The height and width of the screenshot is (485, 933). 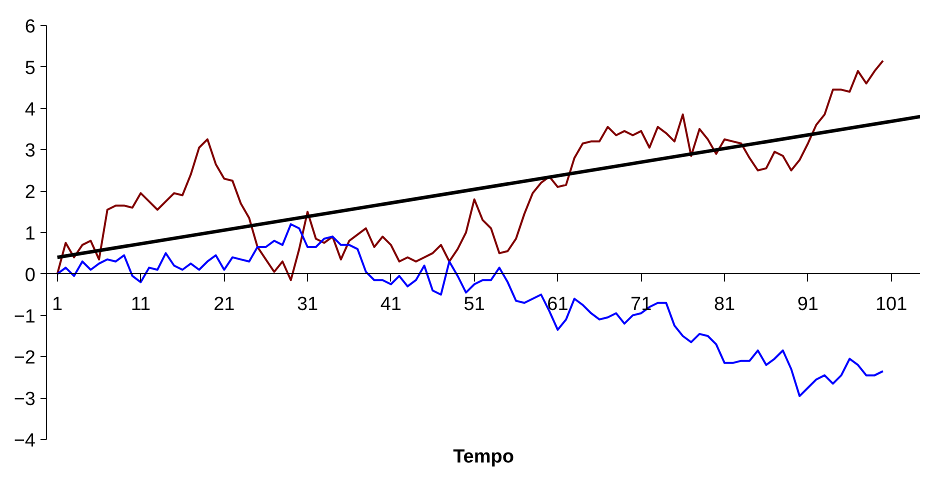 What do you see at coordinates (483, 457) in the screenshot?
I see `x-axis-title: Tempo` at bounding box center [483, 457].